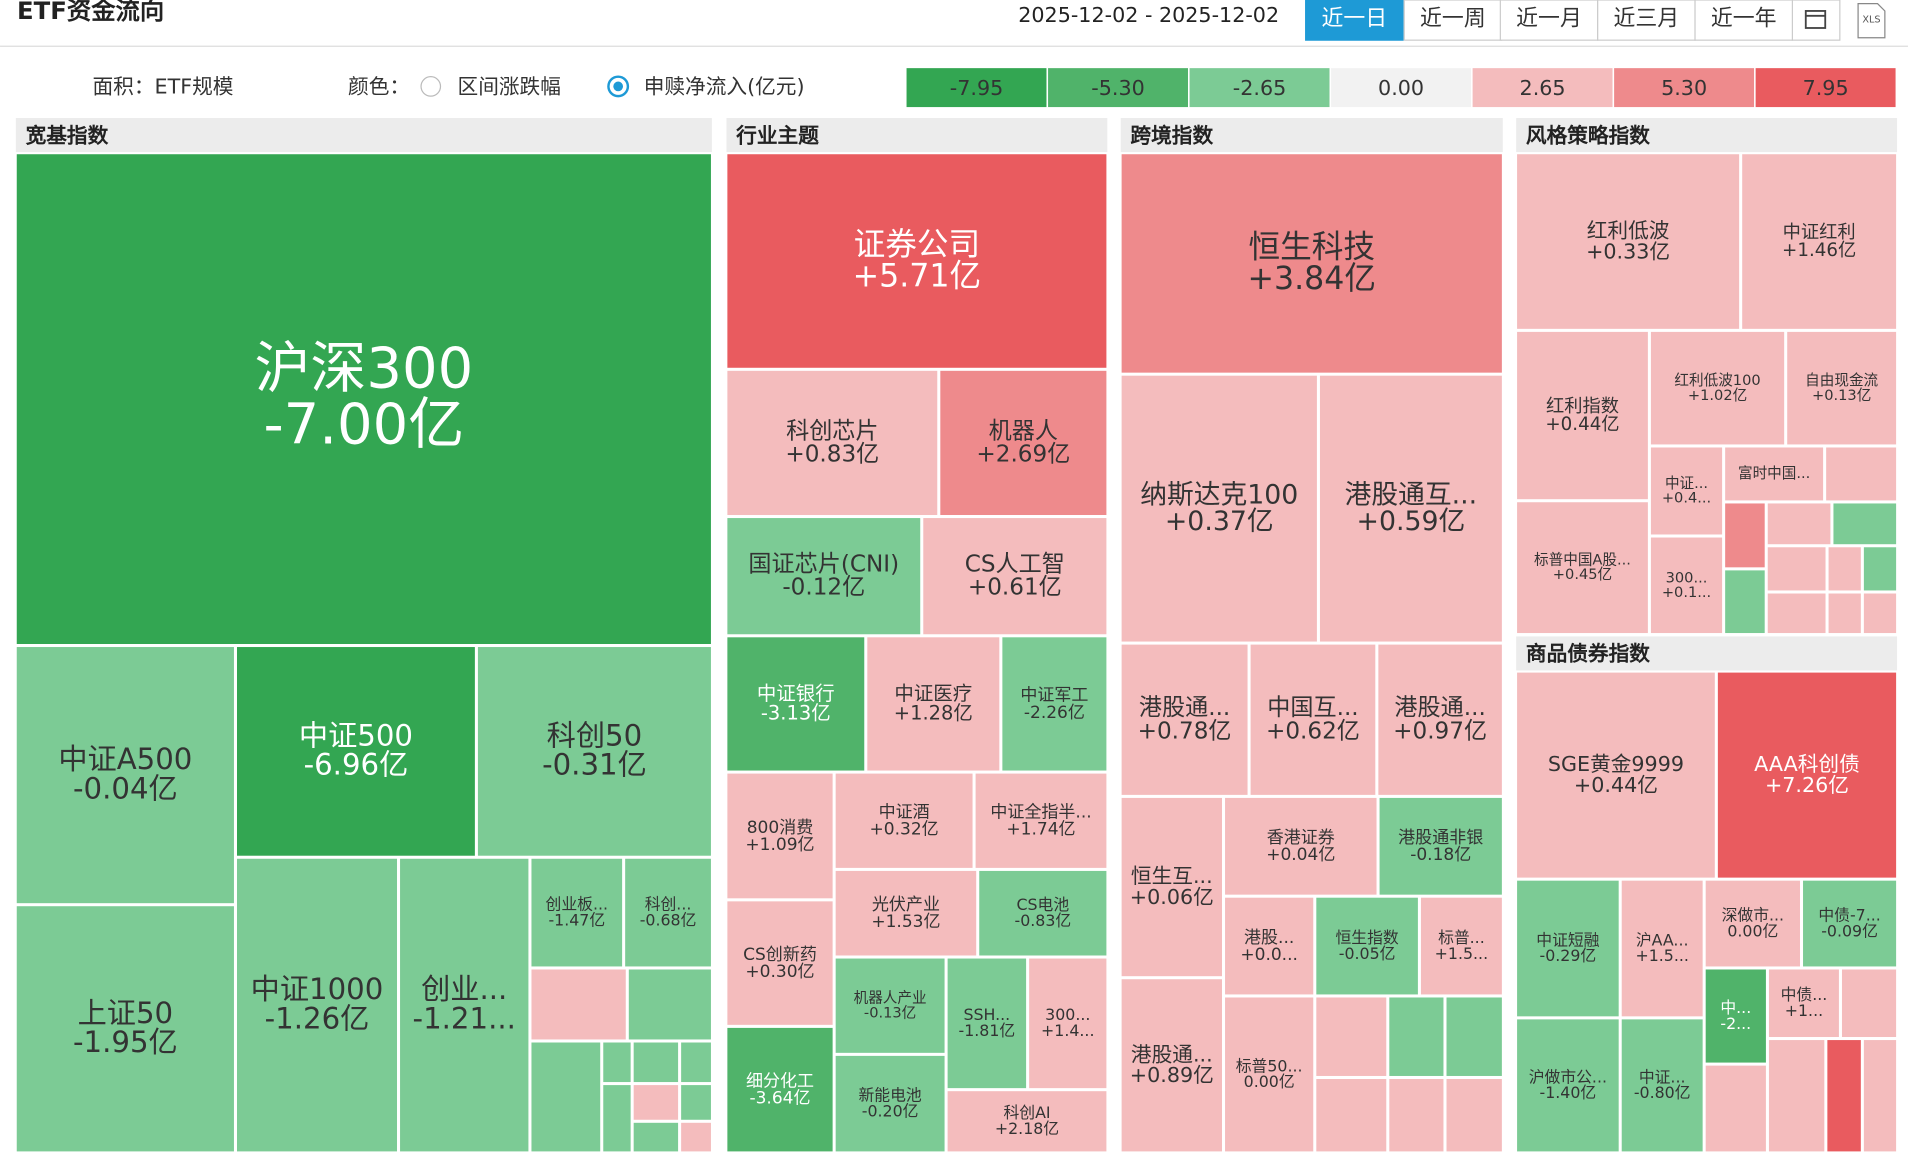 This screenshot has height=1164, width=1908. What do you see at coordinates (1816, 20) in the screenshot?
I see `calendar-button` at bounding box center [1816, 20].